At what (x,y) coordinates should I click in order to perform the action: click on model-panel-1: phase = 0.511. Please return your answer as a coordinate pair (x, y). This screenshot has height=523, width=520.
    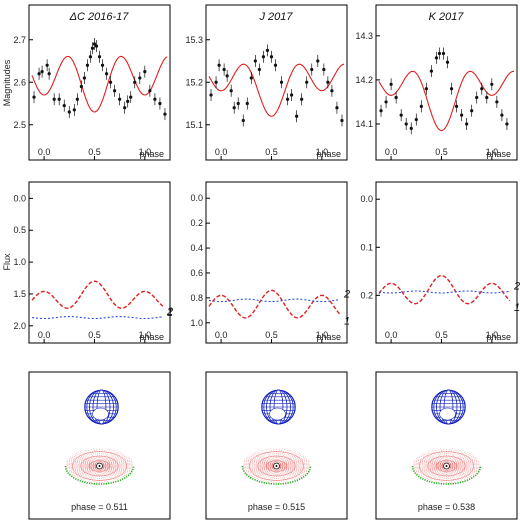
    Looking at the image, I should click on (99, 445).